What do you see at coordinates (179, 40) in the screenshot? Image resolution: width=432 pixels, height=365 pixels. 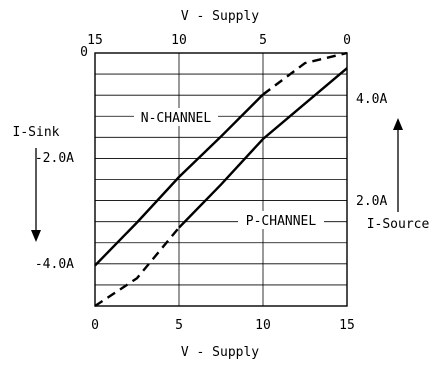 I see `top-tick-label: 10` at bounding box center [179, 40].